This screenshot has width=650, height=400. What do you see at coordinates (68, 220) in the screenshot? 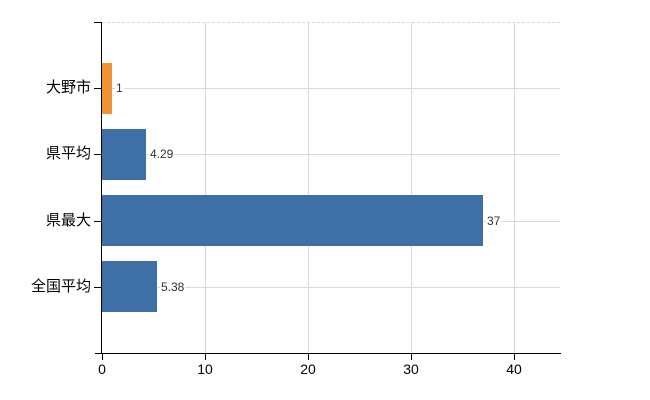
I see `category-label: 県最大` at bounding box center [68, 220].